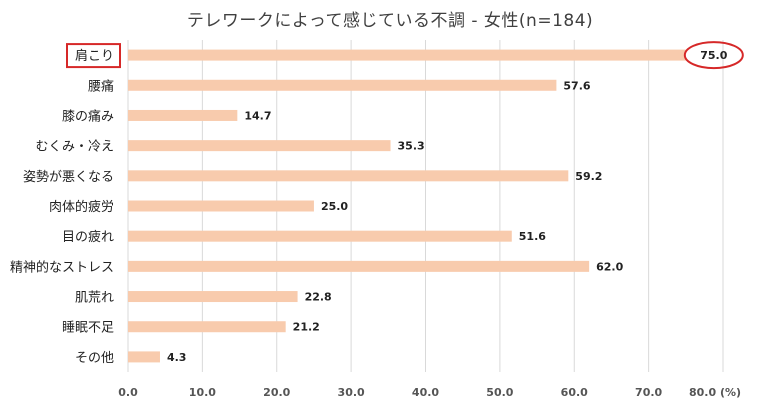 The height and width of the screenshot is (410, 780). I want to click on chart-title: テレワークによって感じている不調 - 女性(n=184), so click(390, 21).